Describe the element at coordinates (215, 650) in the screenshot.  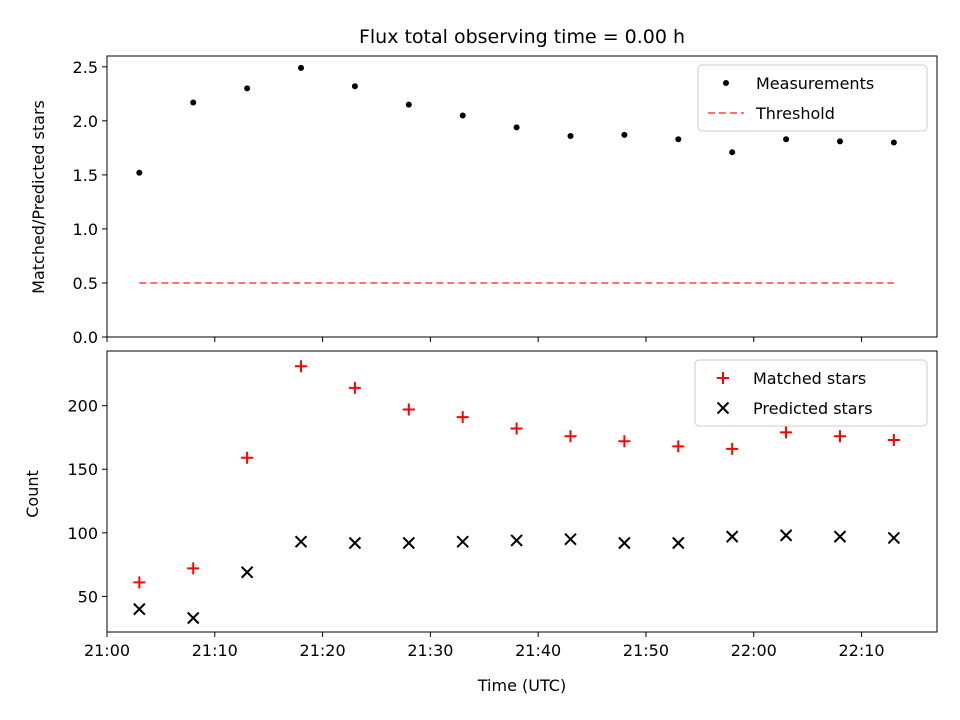
I see `x-tick-label: 21:10` at that location.